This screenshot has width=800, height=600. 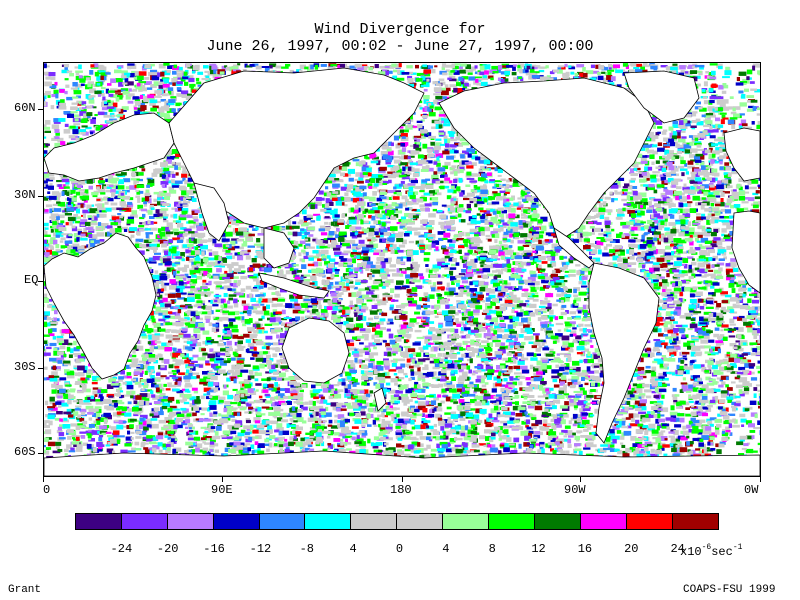 What do you see at coordinates (574, 248) in the screenshot?
I see `land-central-america` at bounding box center [574, 248].